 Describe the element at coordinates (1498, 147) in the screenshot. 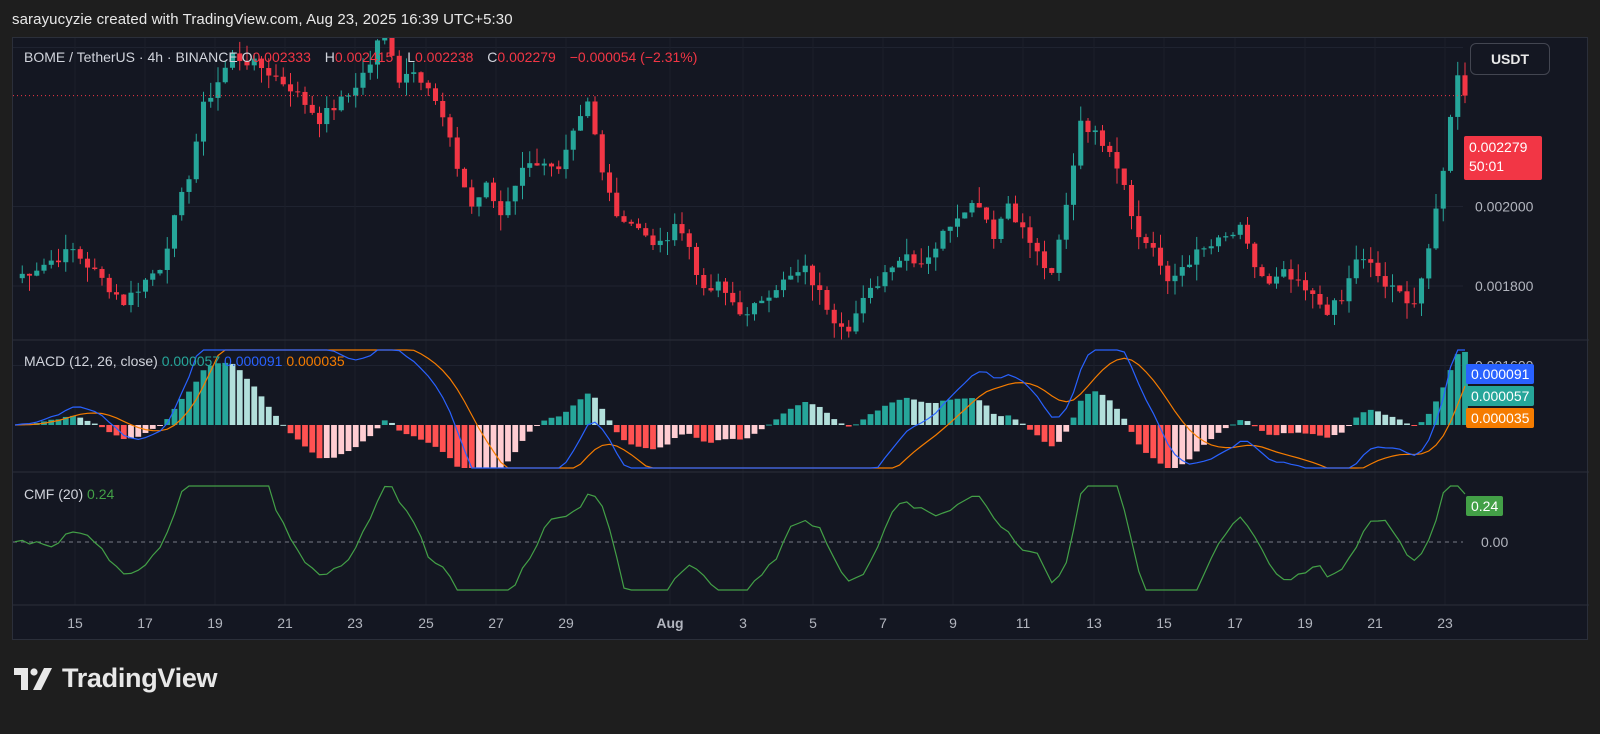

I see `last-price-value: 0.002279` at that location.